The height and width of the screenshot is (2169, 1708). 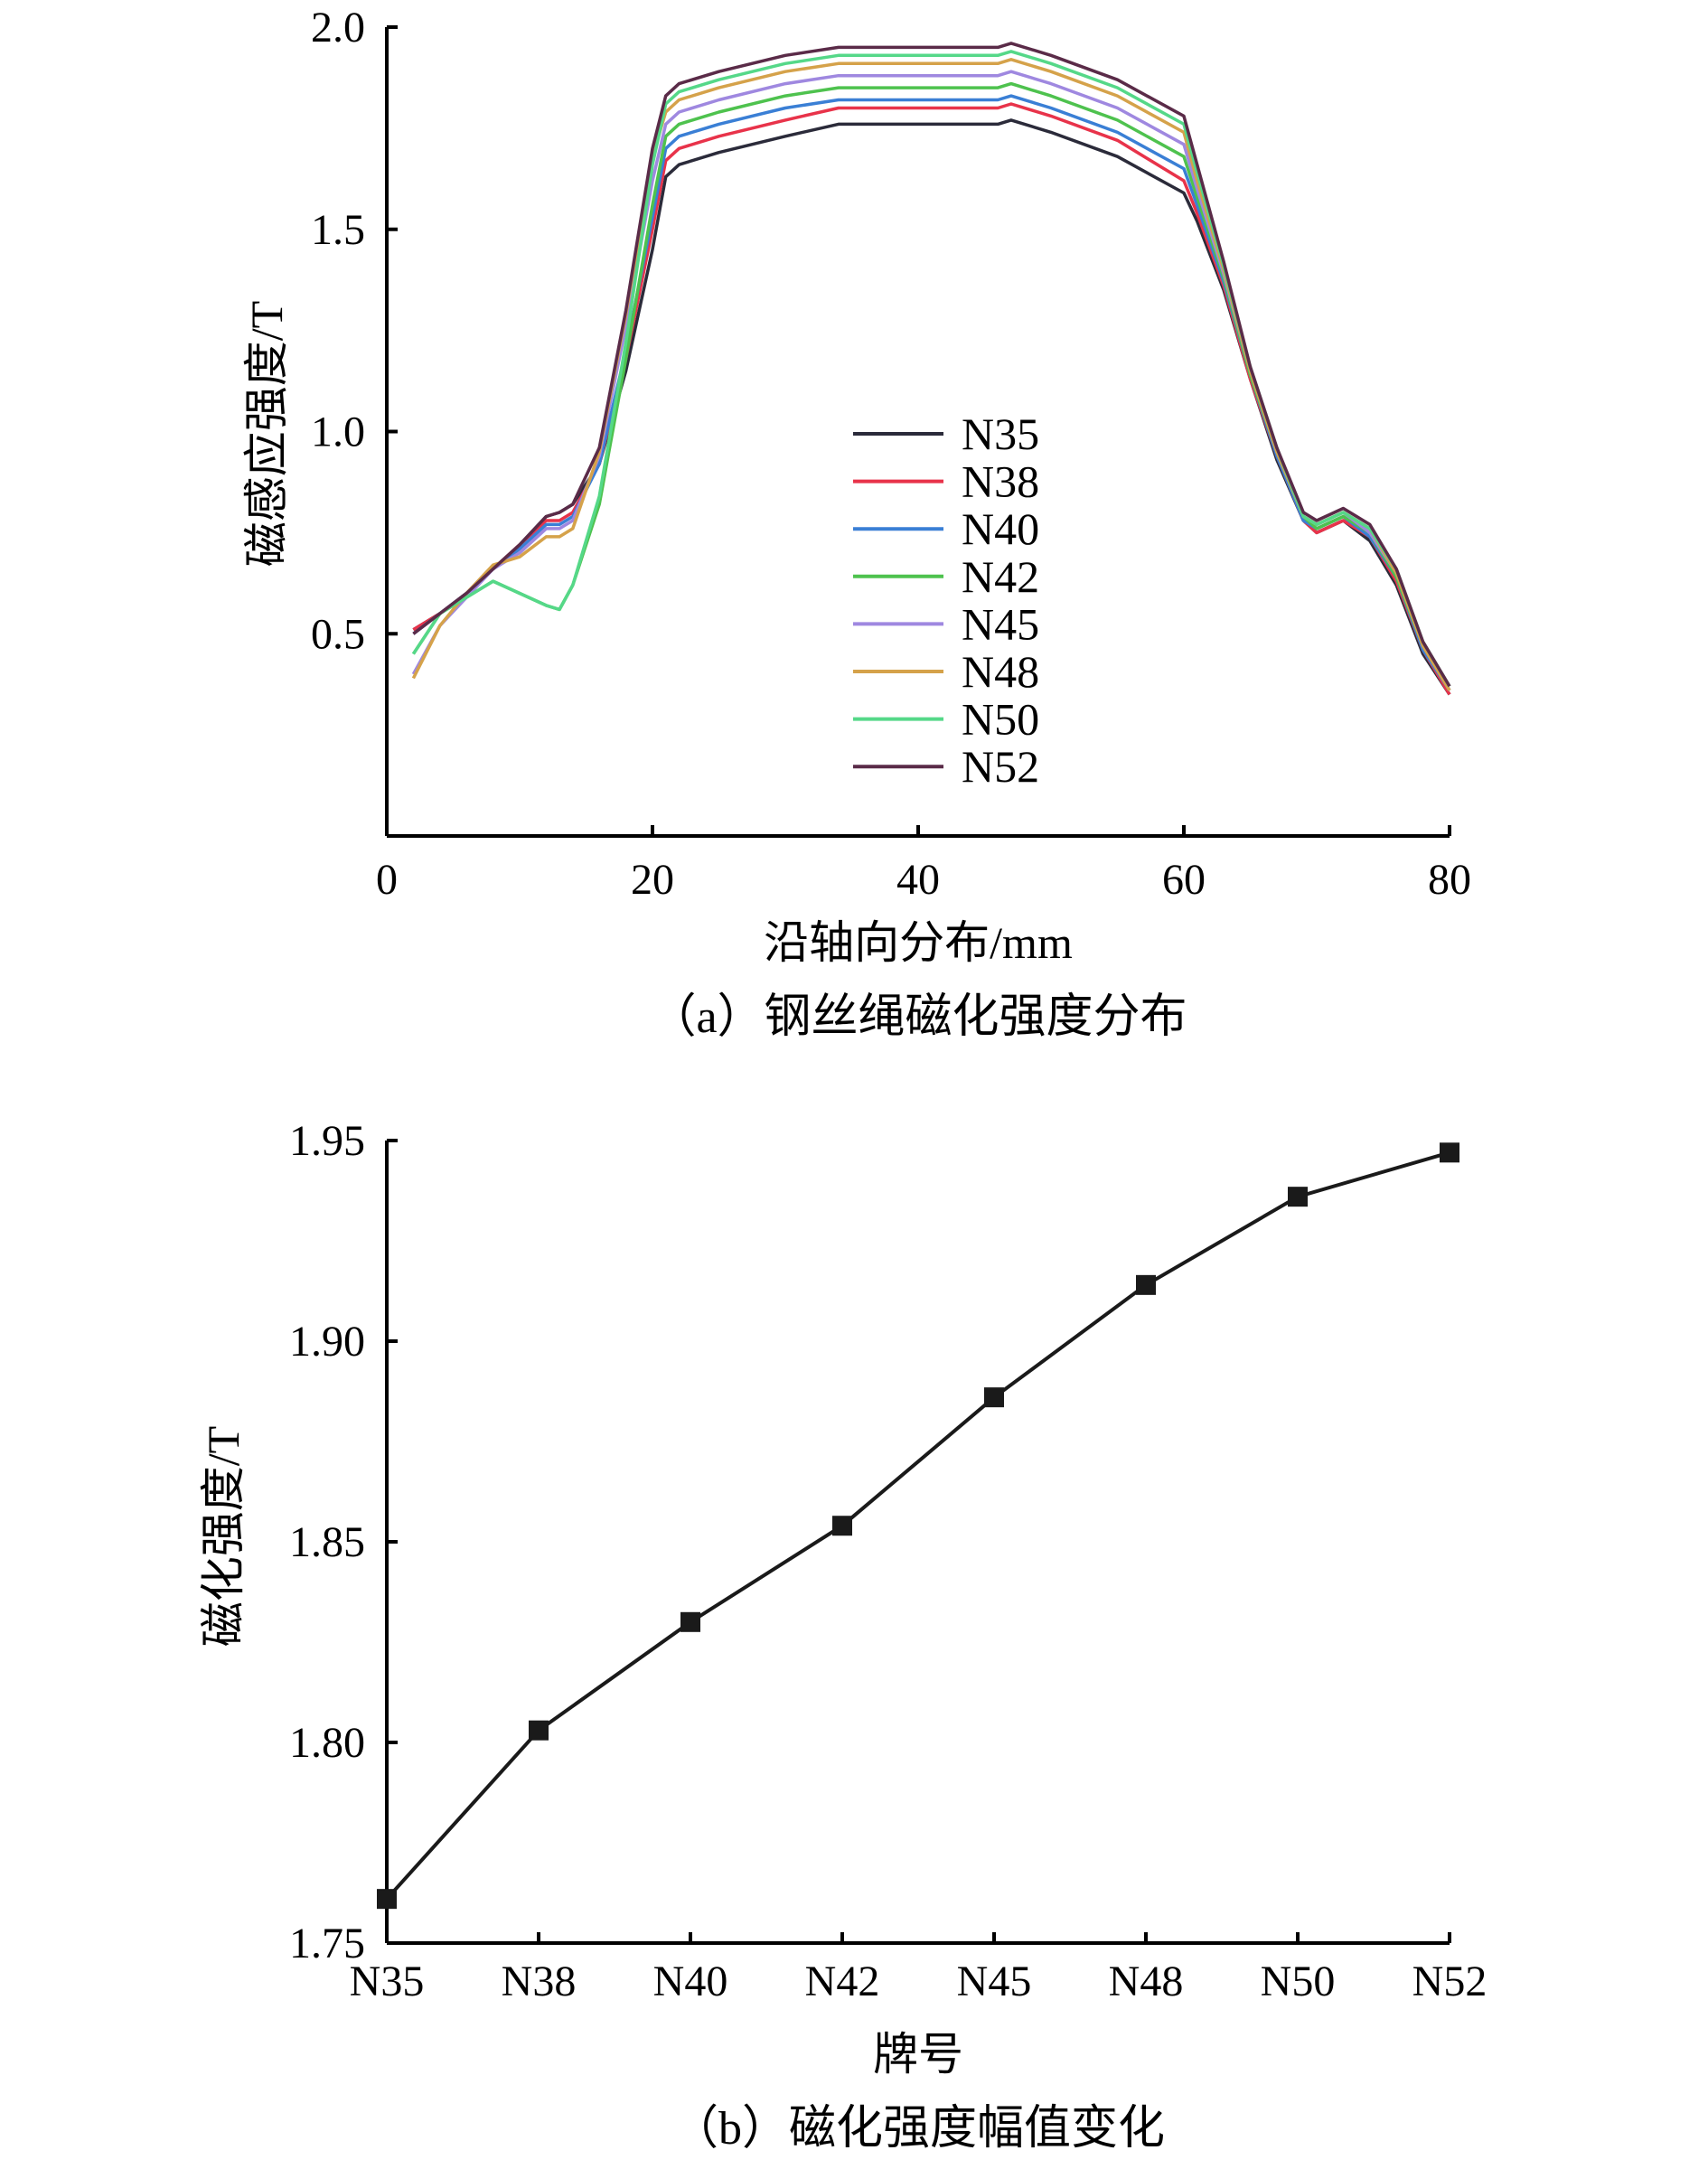 What do you see at coordinates (690, 1982) in the screenshot?
I see `chart-b-x-tick-label-n40: N40` at bounding box center [690, 1982].